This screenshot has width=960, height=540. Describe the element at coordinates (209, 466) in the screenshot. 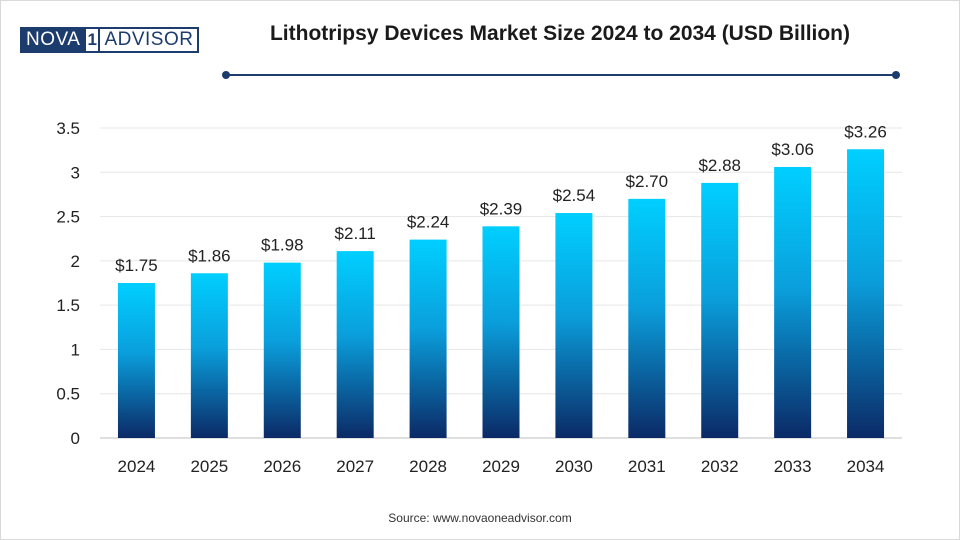

I see `x-tick-label: 2025` at that location.